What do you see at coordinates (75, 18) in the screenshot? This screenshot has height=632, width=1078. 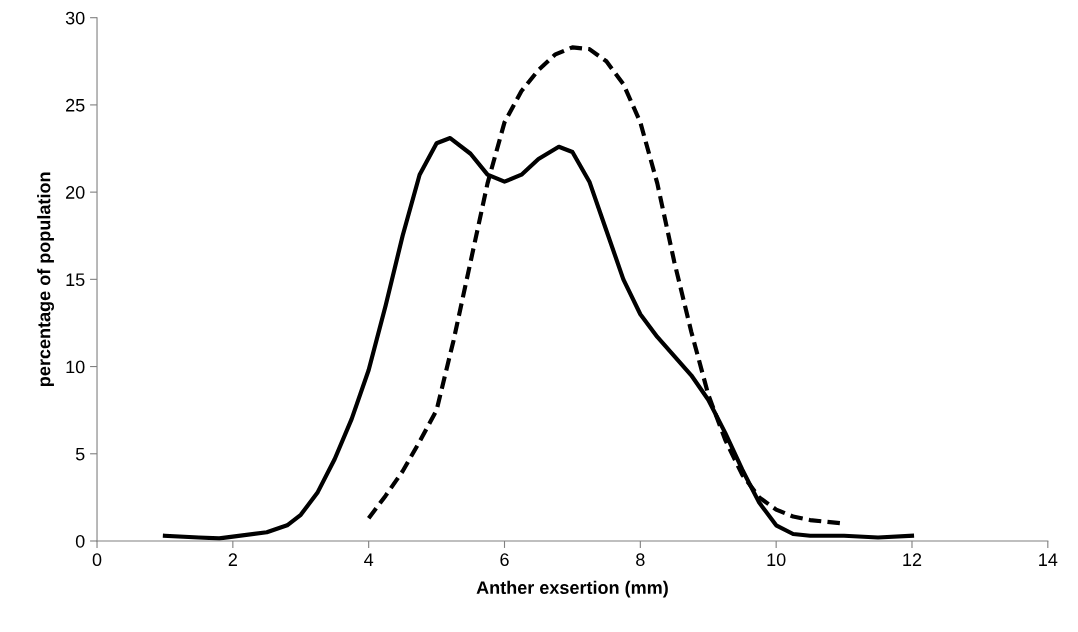 I see `y-tick-label: 30` at bounding box center [75, 18].